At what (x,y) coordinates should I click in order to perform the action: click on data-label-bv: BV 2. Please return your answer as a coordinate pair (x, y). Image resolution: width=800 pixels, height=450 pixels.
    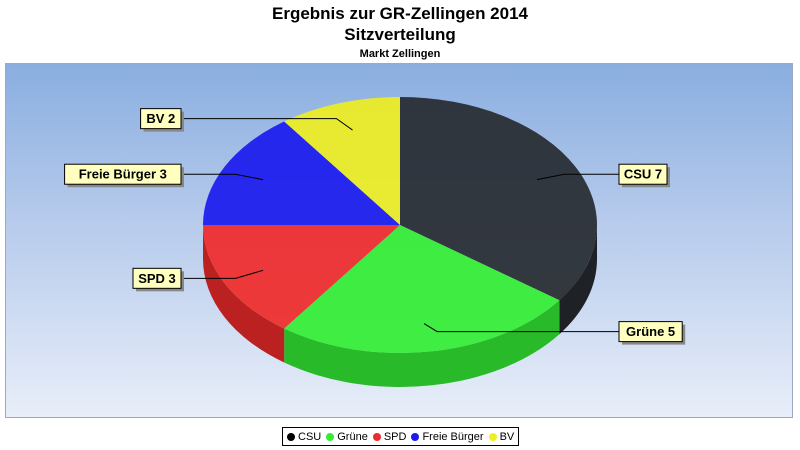
    Looking at the image, I should click on (160, 118).